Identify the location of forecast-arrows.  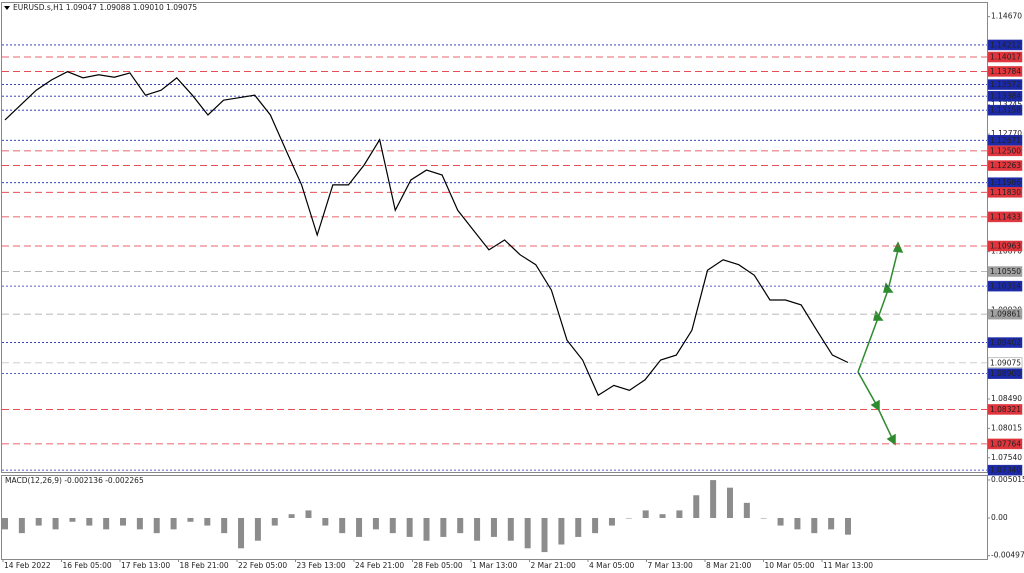
(880, 343).